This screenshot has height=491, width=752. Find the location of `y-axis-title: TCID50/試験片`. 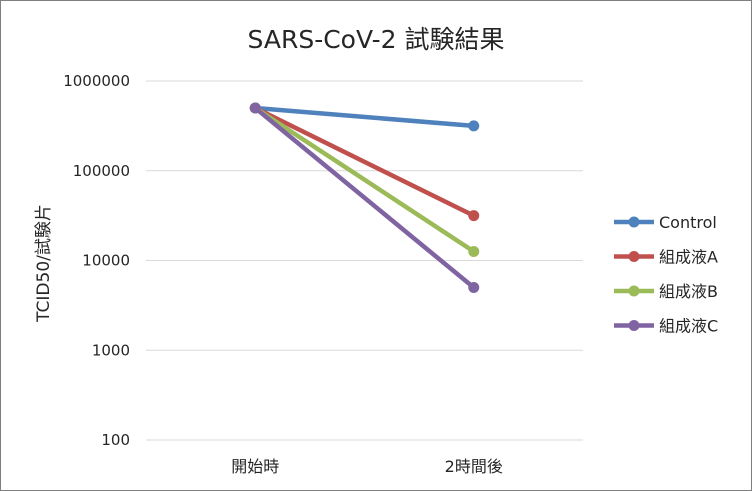

y-axis-title: TCID50/試験片 is located at coordinates (44, 263).